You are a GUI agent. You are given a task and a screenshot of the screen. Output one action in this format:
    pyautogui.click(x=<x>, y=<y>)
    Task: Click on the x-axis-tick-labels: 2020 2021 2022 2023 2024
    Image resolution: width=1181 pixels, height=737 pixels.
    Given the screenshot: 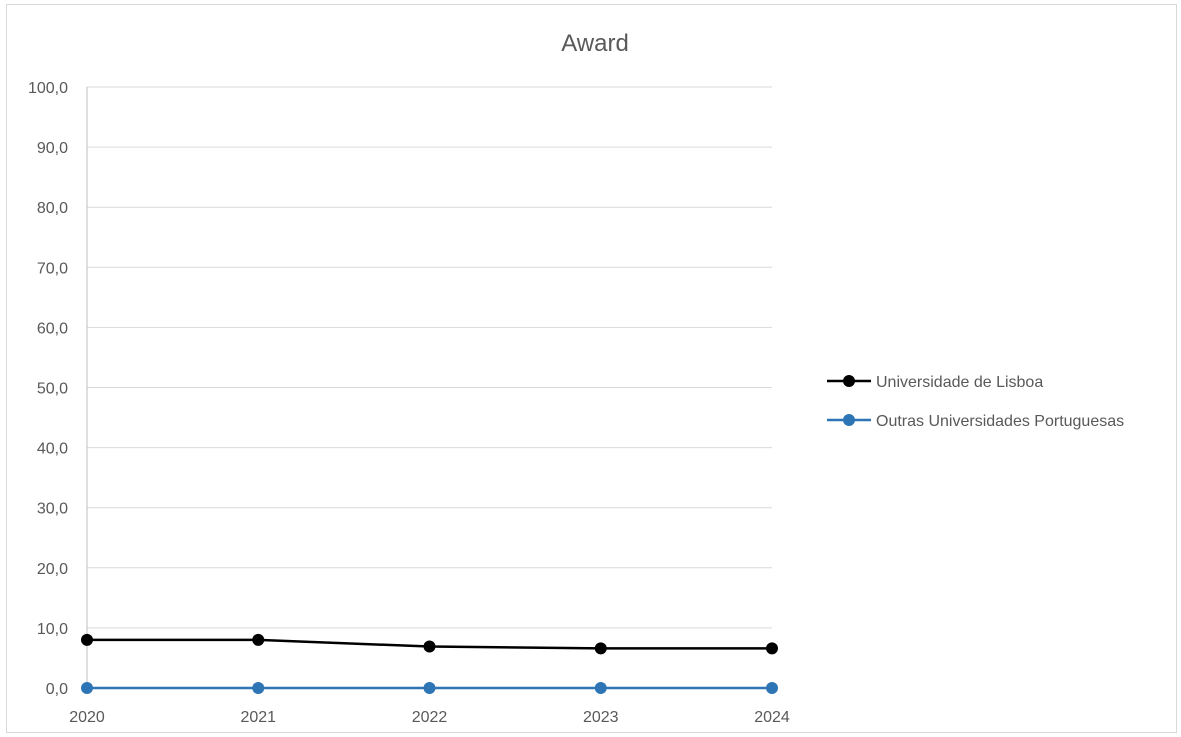 What is the action you would take?
    pyautogui.click(x=429, y=717)
    